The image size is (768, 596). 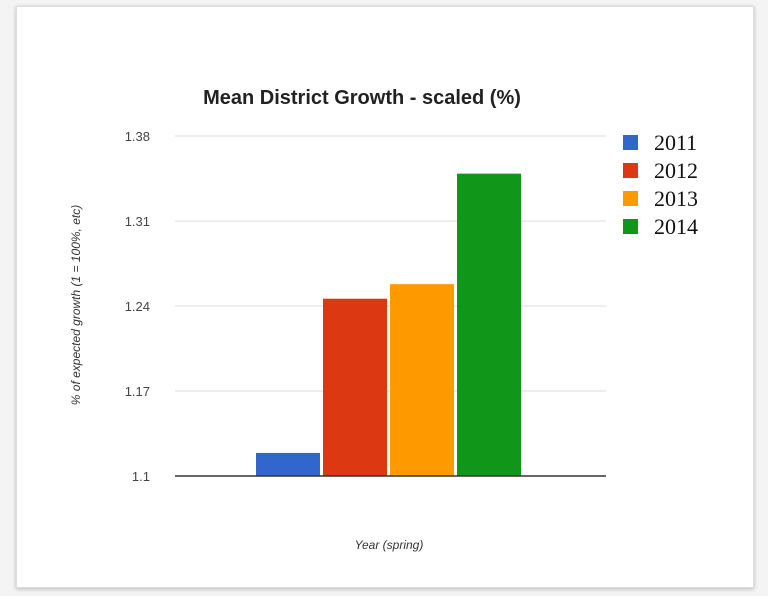 I want to click on chart-title: Mean District Growth - scaled (%), so click(x=362, y=98).